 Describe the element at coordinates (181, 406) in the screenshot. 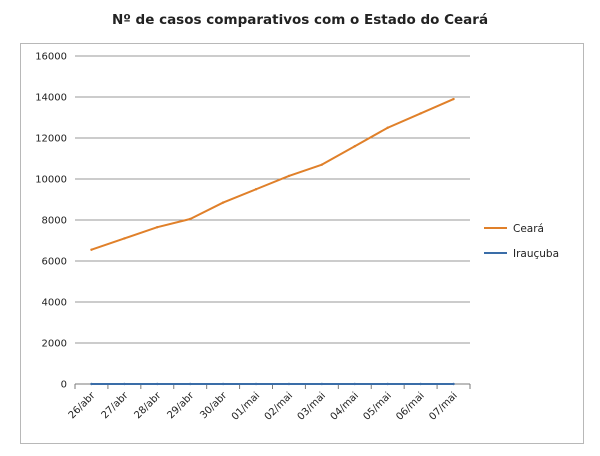

I see `x-tick-label: 29/abr` at that location.